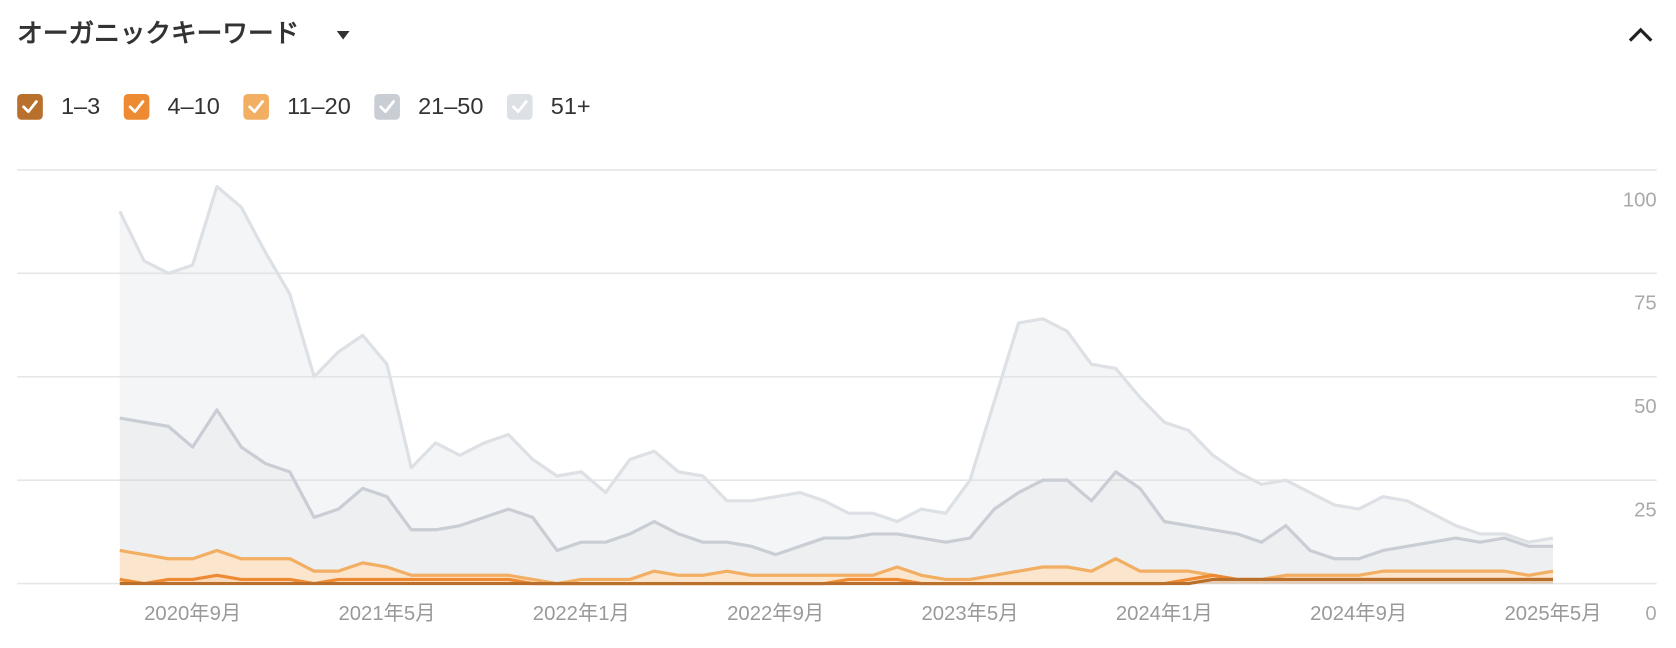 This screenshot has width=1676, height=648. Describe the element at coordinates (775, 613) in the screenshot. I see `x-tick-label: 2022年9月` at that location.